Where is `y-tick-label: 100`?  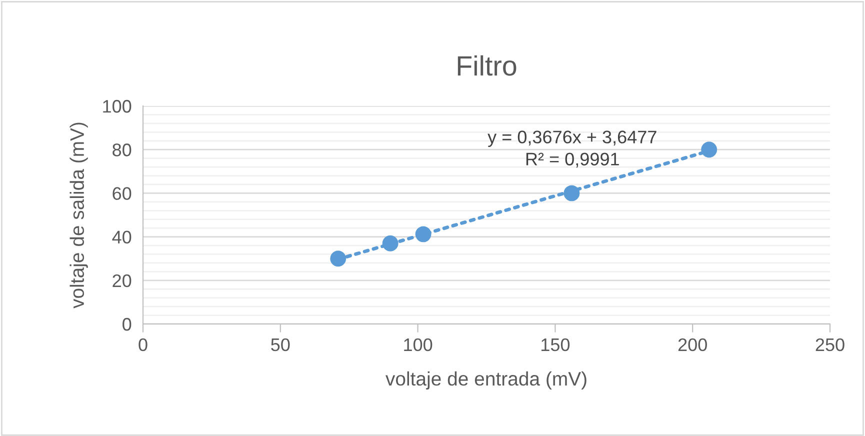
y-tick-label: 100 is located at coordinates (117, 106).